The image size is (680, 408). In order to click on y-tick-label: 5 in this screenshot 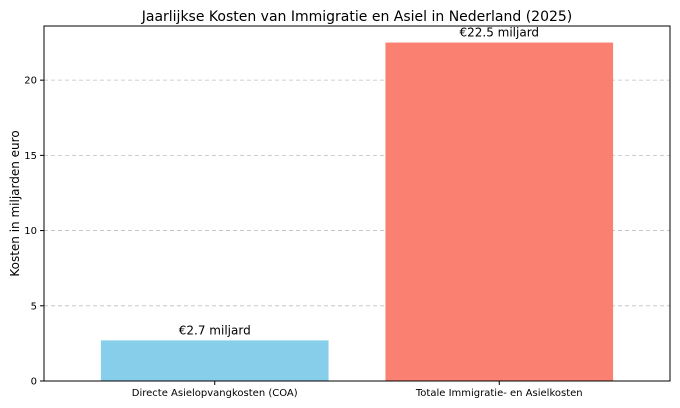, I will do `click(34, 306)`.